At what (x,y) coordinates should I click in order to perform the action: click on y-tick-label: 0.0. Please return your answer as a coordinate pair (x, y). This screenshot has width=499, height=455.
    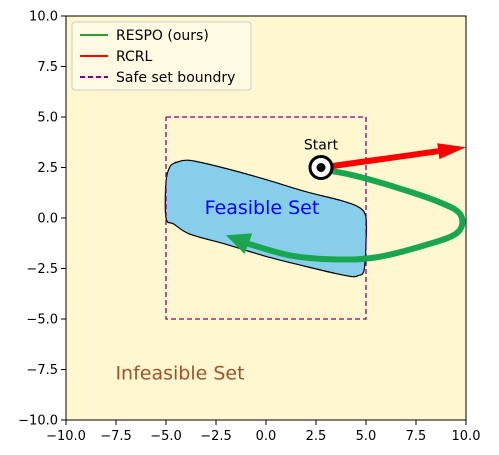
    Looking at the image, I should click on (47, 219).